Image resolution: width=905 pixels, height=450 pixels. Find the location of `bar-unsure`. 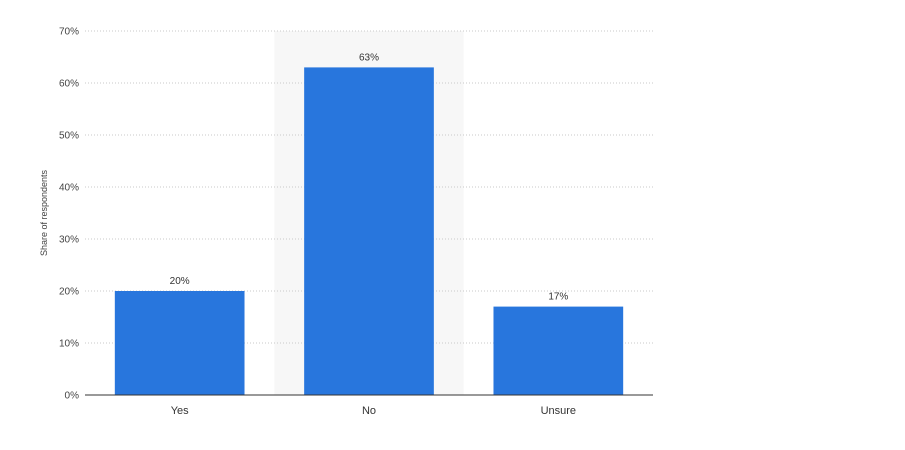

bar-unsure is located at coordinates (558, 350).